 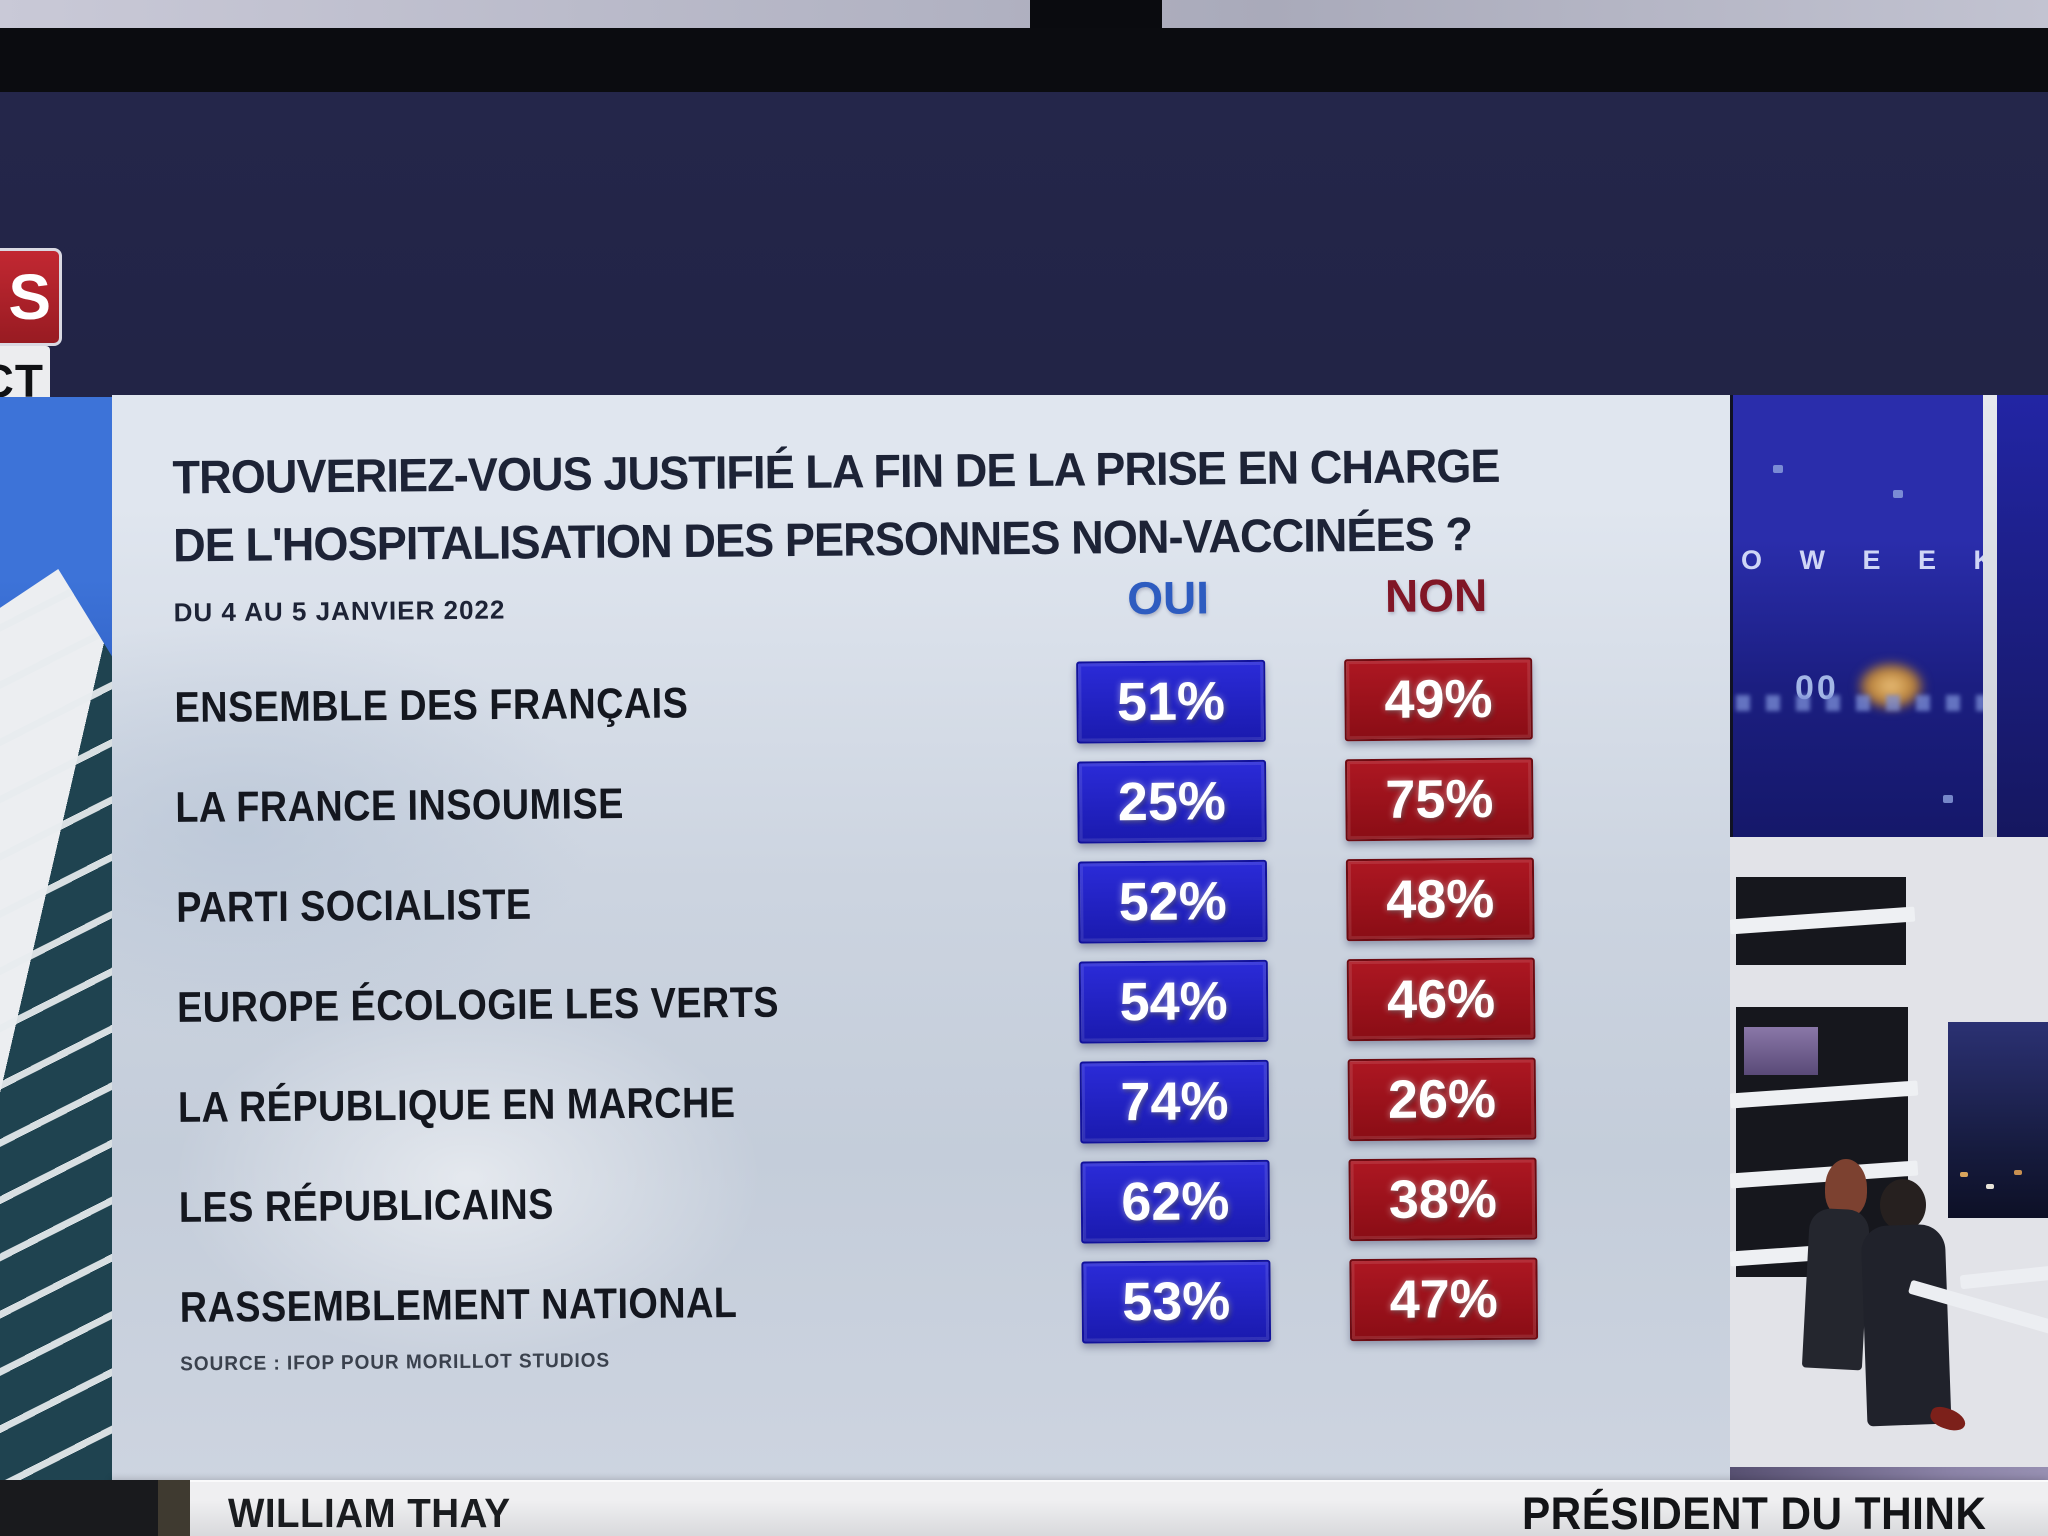 What do you see at coordinates (1173, 1001) in the screenshot?
I see `poll-oui-value-box: 54%` at bounding box center [1173, 1001].